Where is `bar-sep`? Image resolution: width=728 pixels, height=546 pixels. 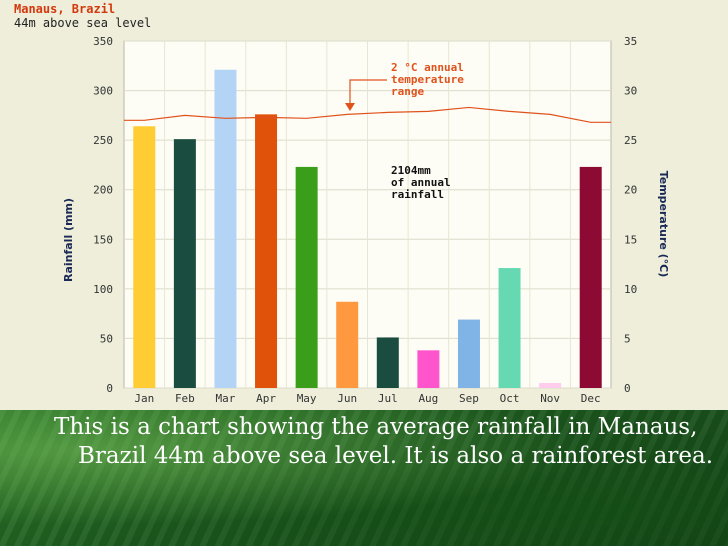
bar-sep is located at coordinates (468, 353).